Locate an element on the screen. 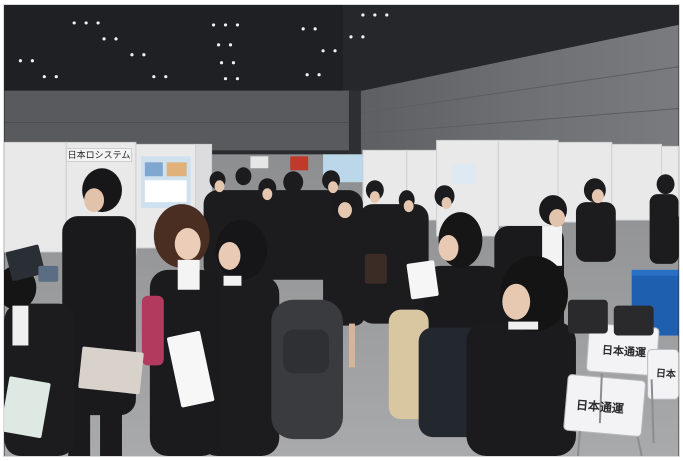  left-screens is located at coordinates (32, 263).